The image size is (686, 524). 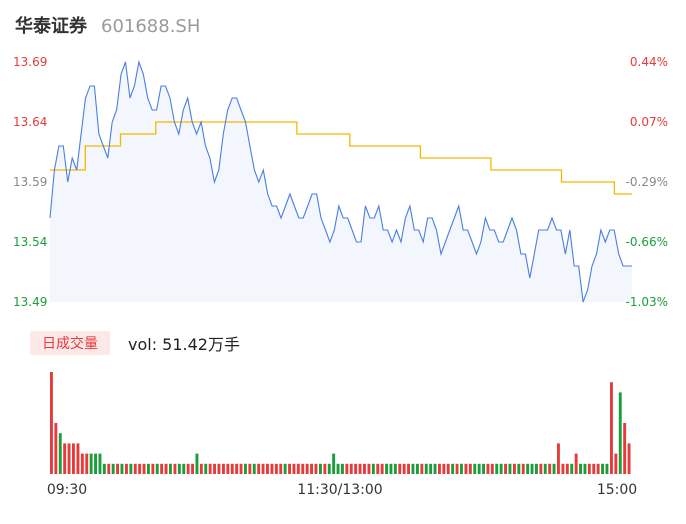 I want to click on y-tick-left: 13.59, so click(x=30, y=182).